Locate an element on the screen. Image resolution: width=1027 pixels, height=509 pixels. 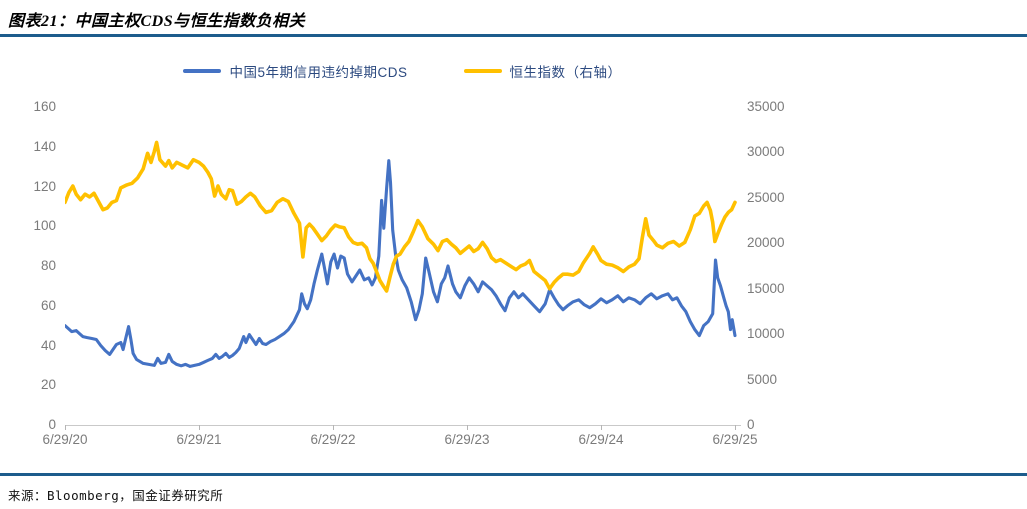
x-axis-tick-label: 6/29/25 is located at coordinates (735, 439).